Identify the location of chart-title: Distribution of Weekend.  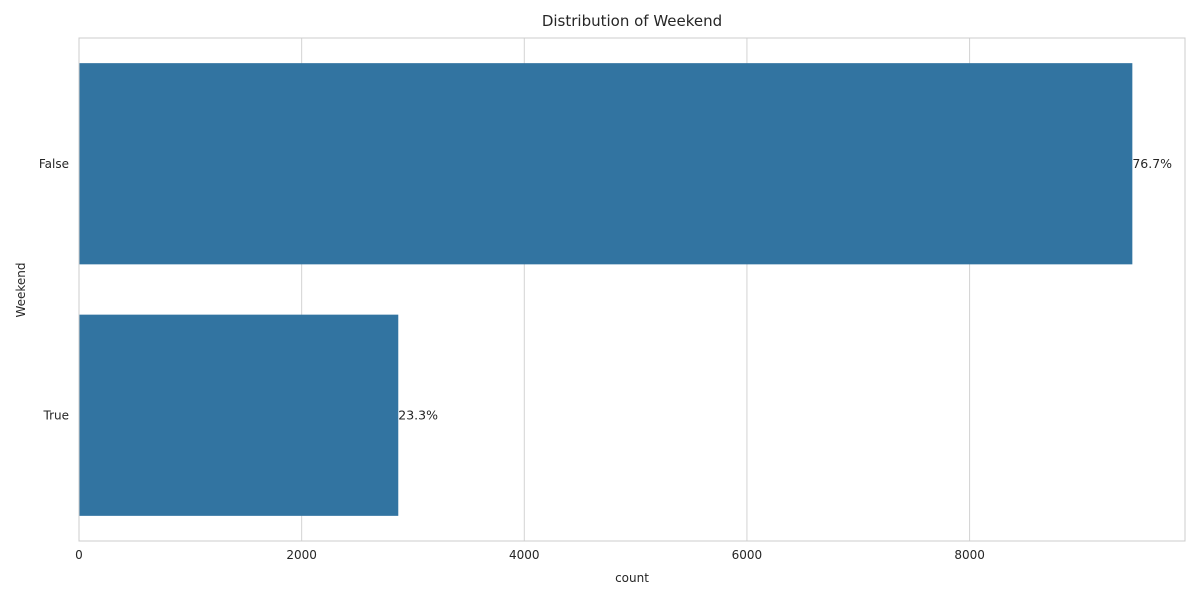
(632, 21).